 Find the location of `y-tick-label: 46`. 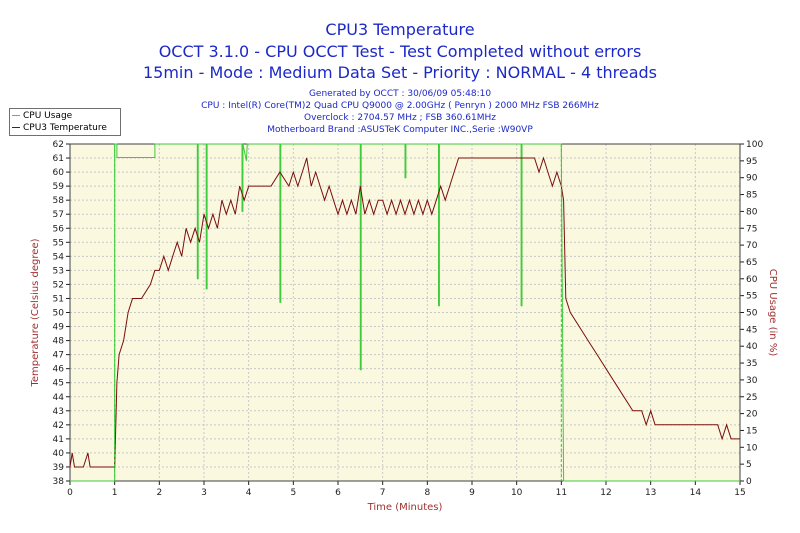

y-tick-label: 46 is located at coordinates (59, 370).